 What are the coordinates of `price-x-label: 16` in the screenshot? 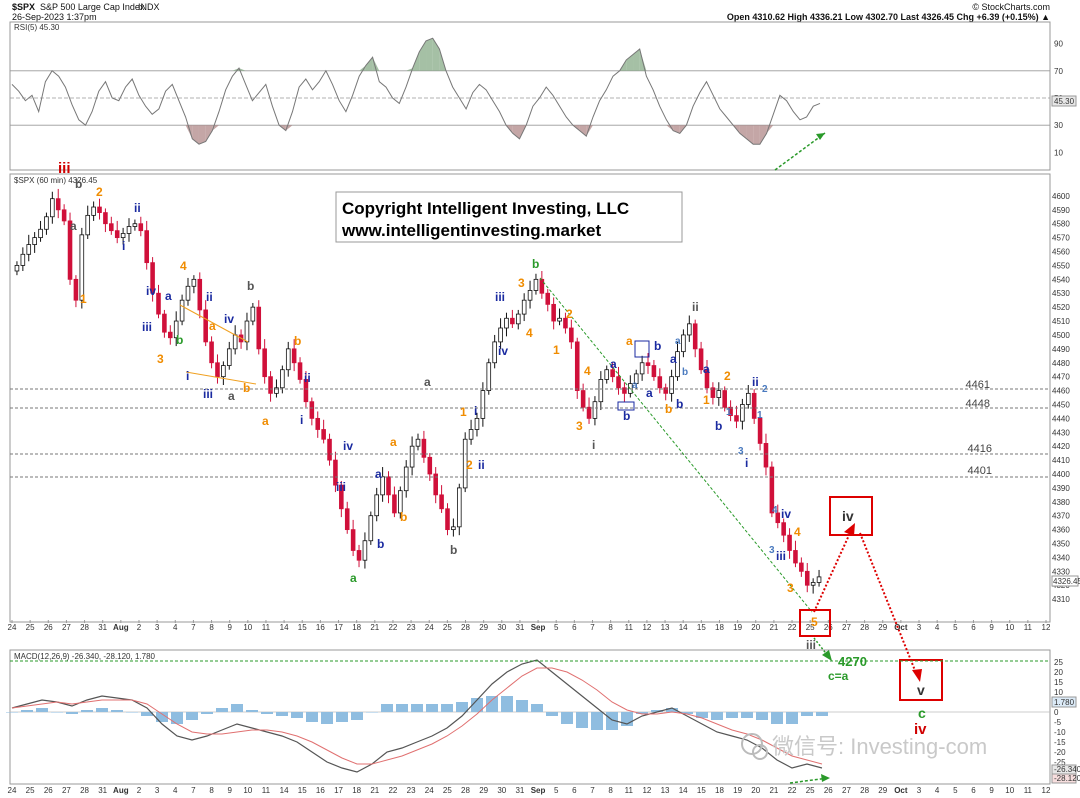 It's located at (320, 627).